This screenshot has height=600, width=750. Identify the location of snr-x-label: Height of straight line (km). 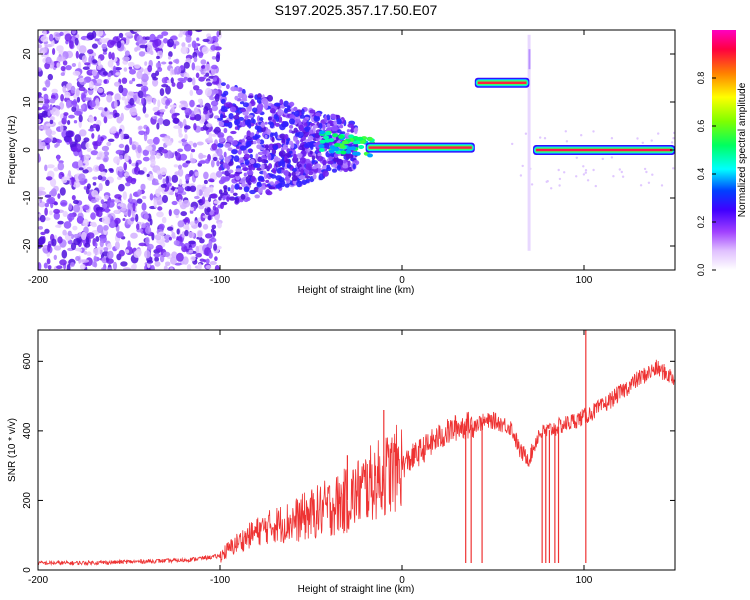
(356, 589).